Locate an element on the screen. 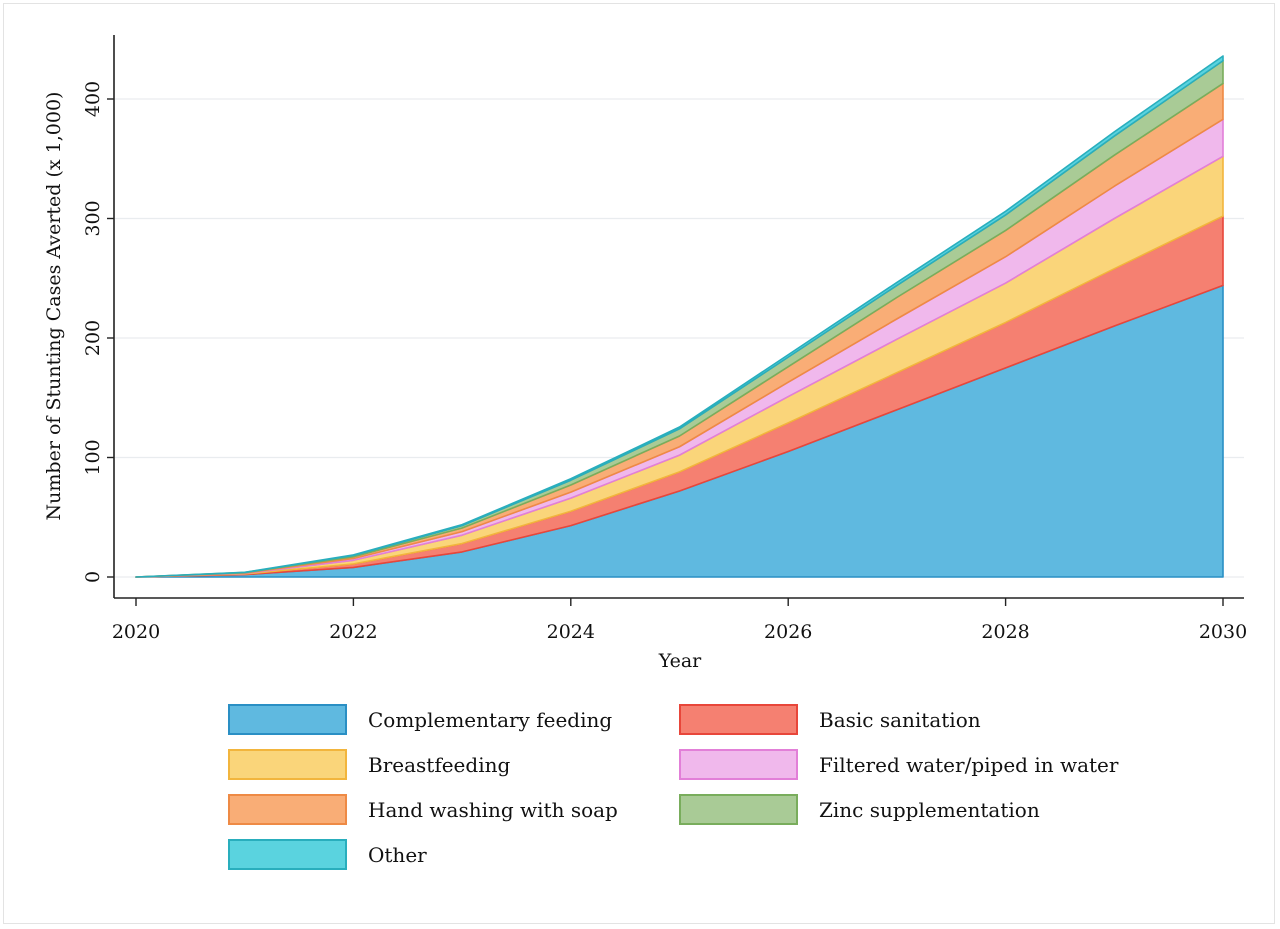 The image size is (1280, 929). x-tick-label-2030: 2030 is located at coordinates (1223, 632).